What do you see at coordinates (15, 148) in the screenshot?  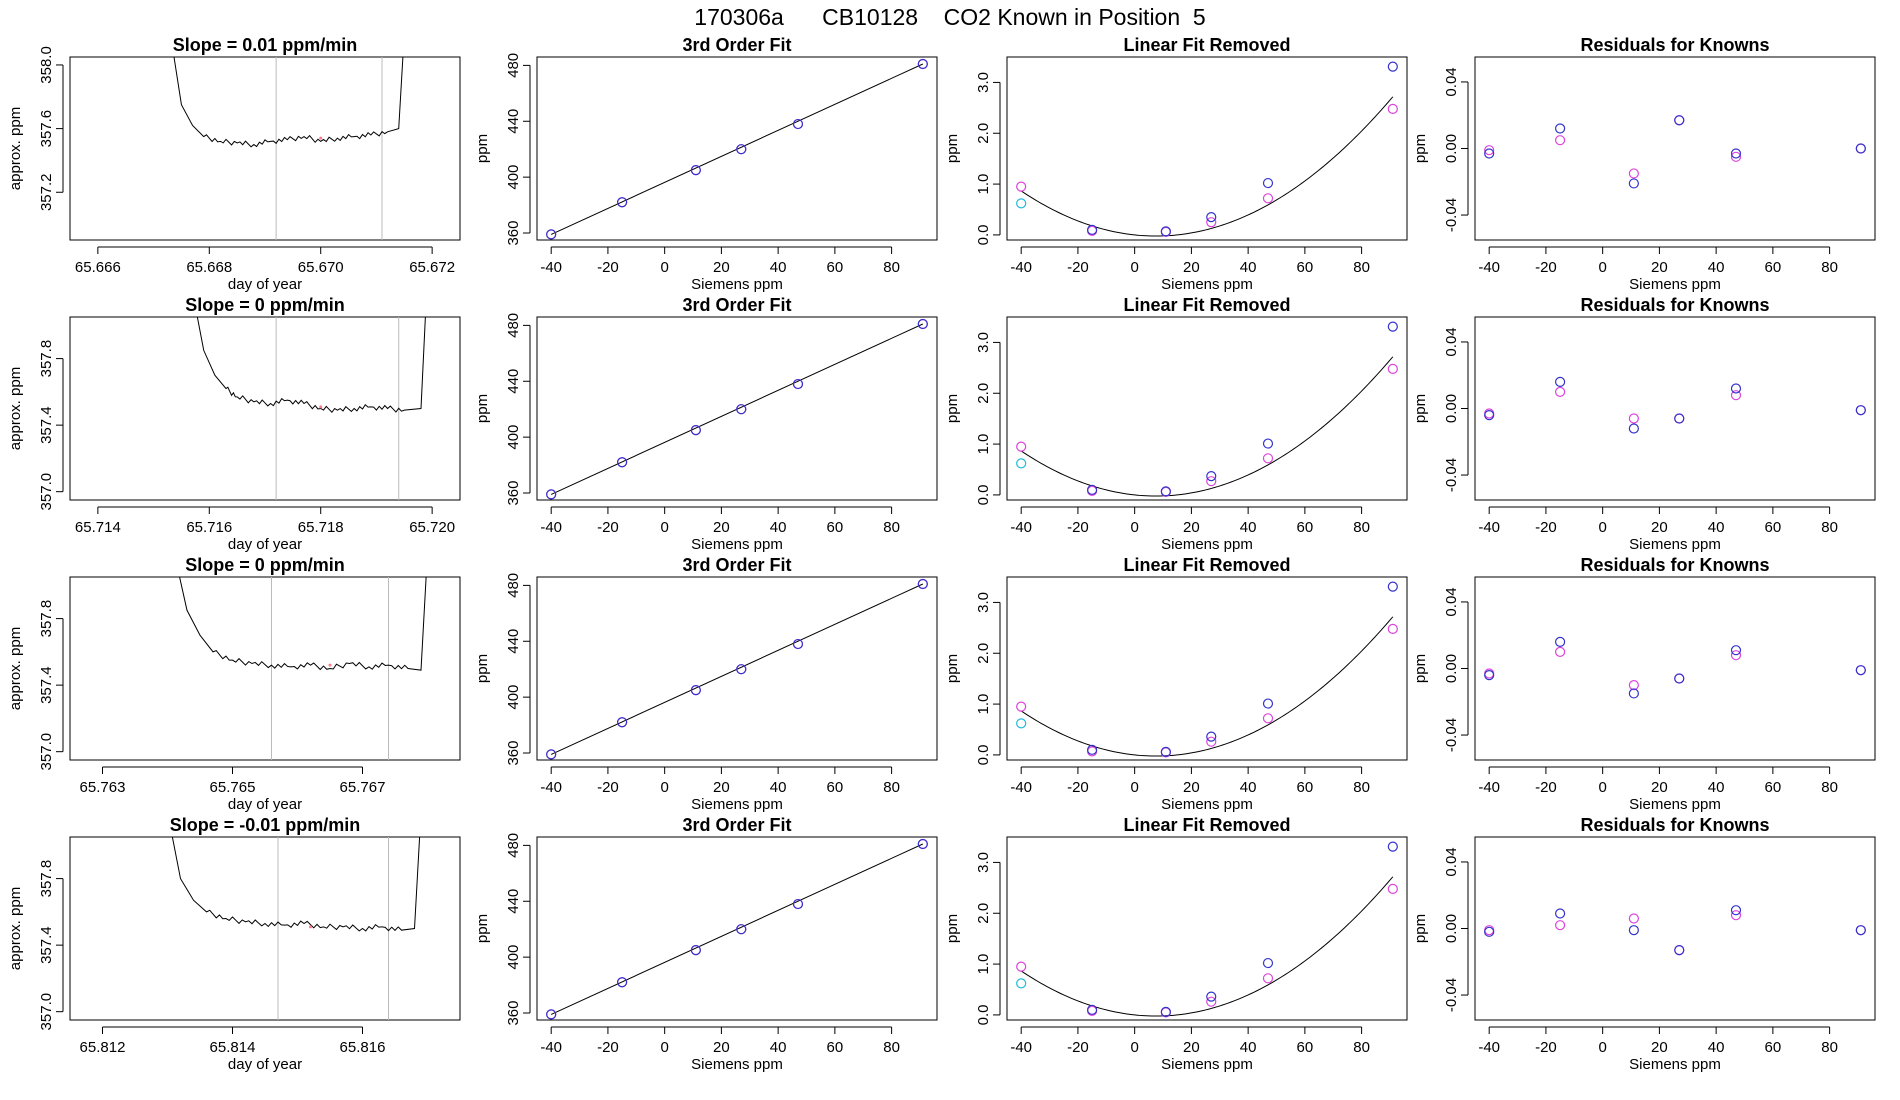 I see `y-axis-label: approx. ppm` at bounding box center [15, 148].